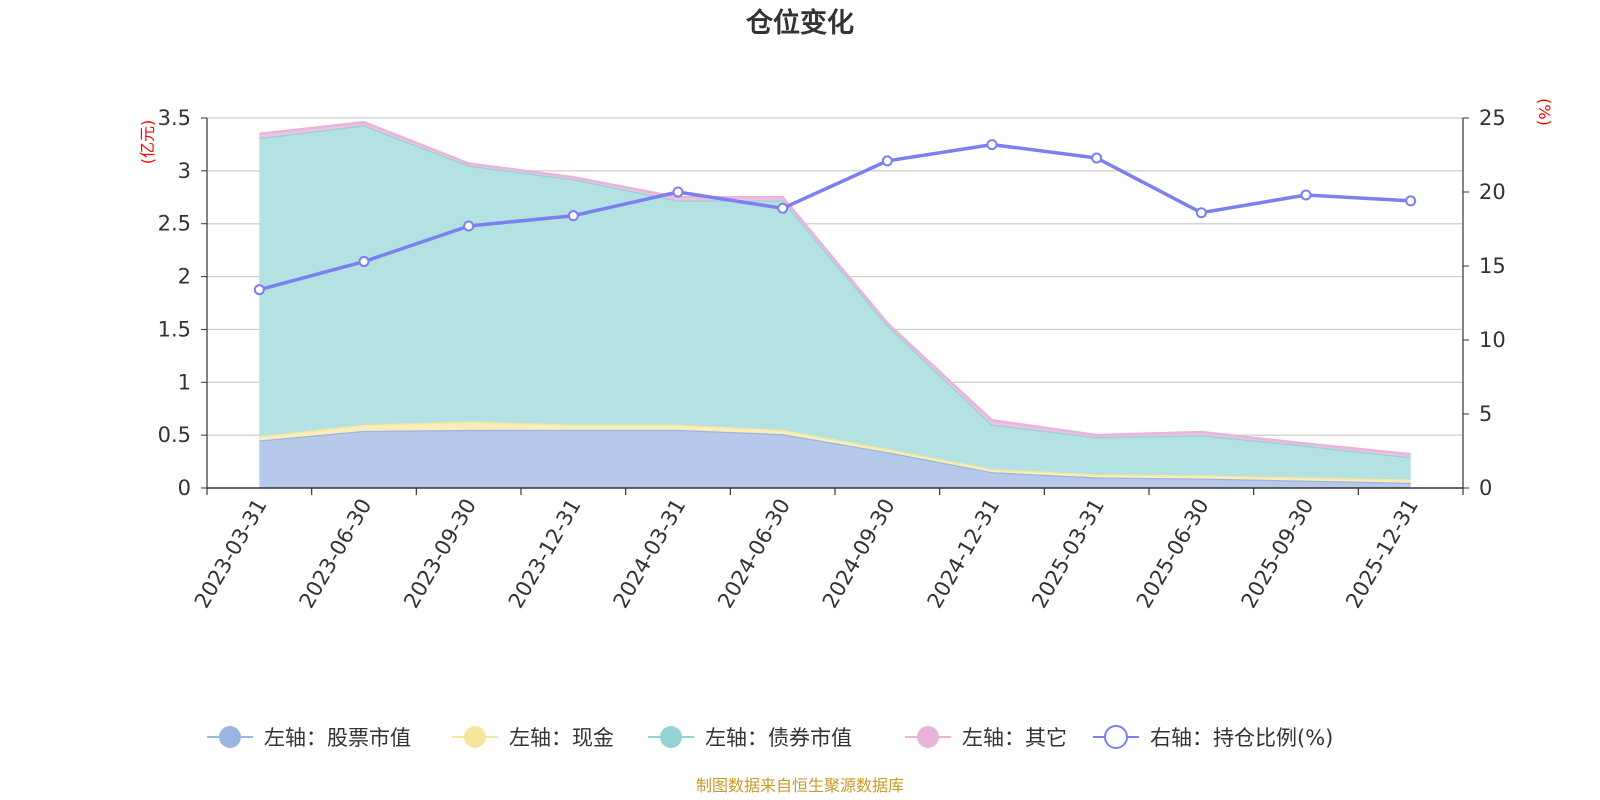  I want to click on legend-item-1: 左轴：现金, so click(533, 738).